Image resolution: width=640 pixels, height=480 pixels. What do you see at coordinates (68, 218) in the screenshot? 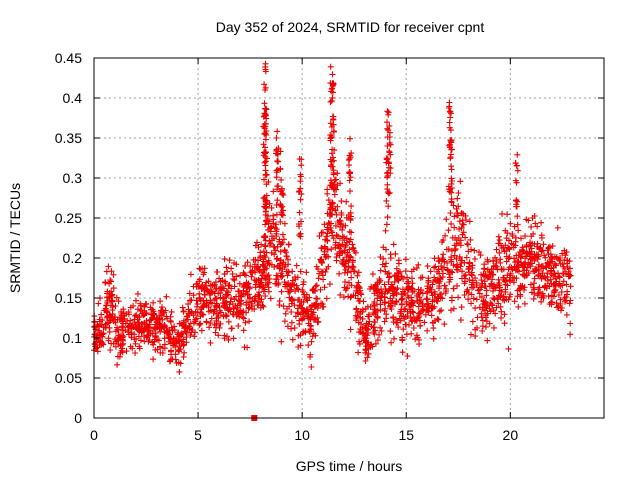
I see `y-tick-label: 0.25` at bounding box center [68, 218].